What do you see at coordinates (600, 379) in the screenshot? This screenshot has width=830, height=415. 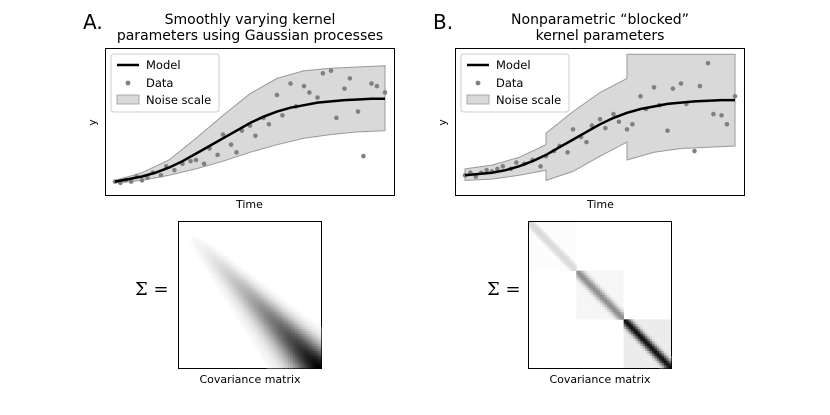 I see `panel-b-cov-label: Covariance matrix` at bounding box center [600, 379].